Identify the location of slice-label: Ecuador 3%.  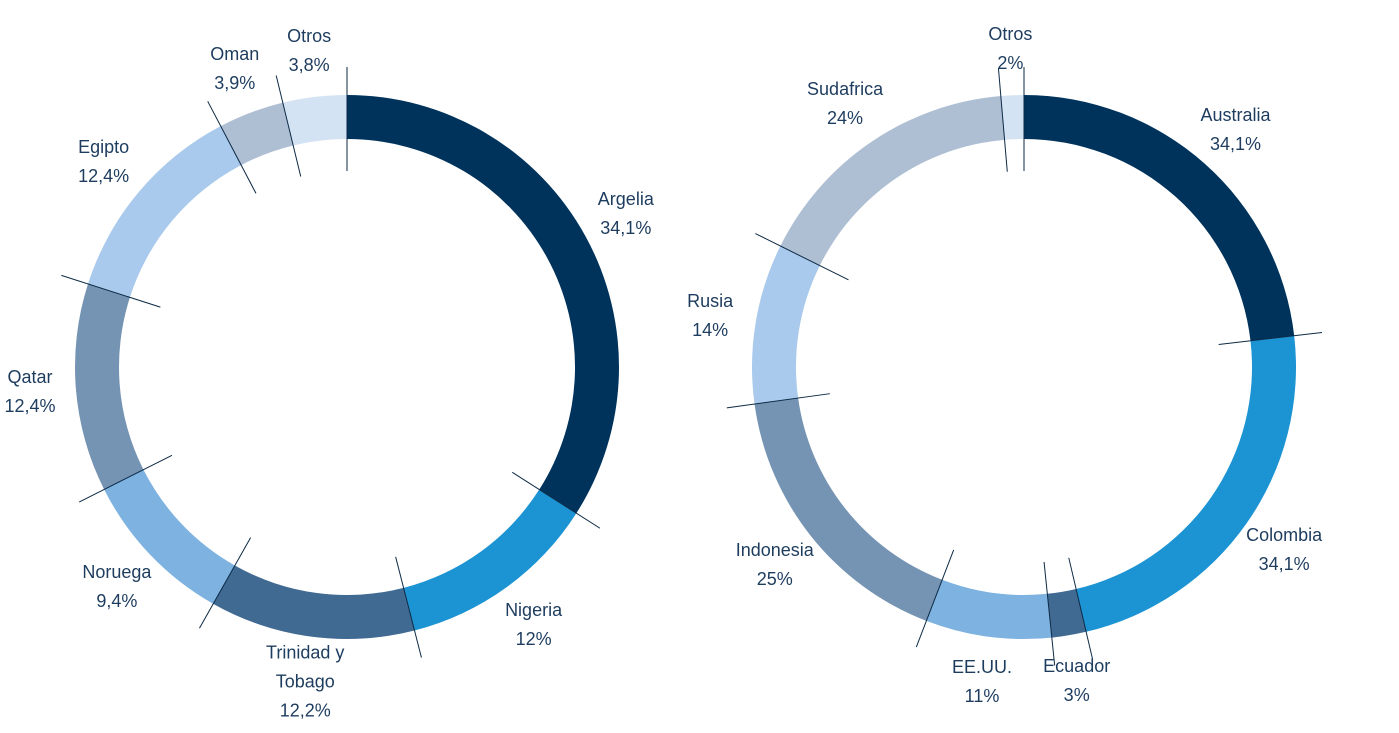
(1076, 681).